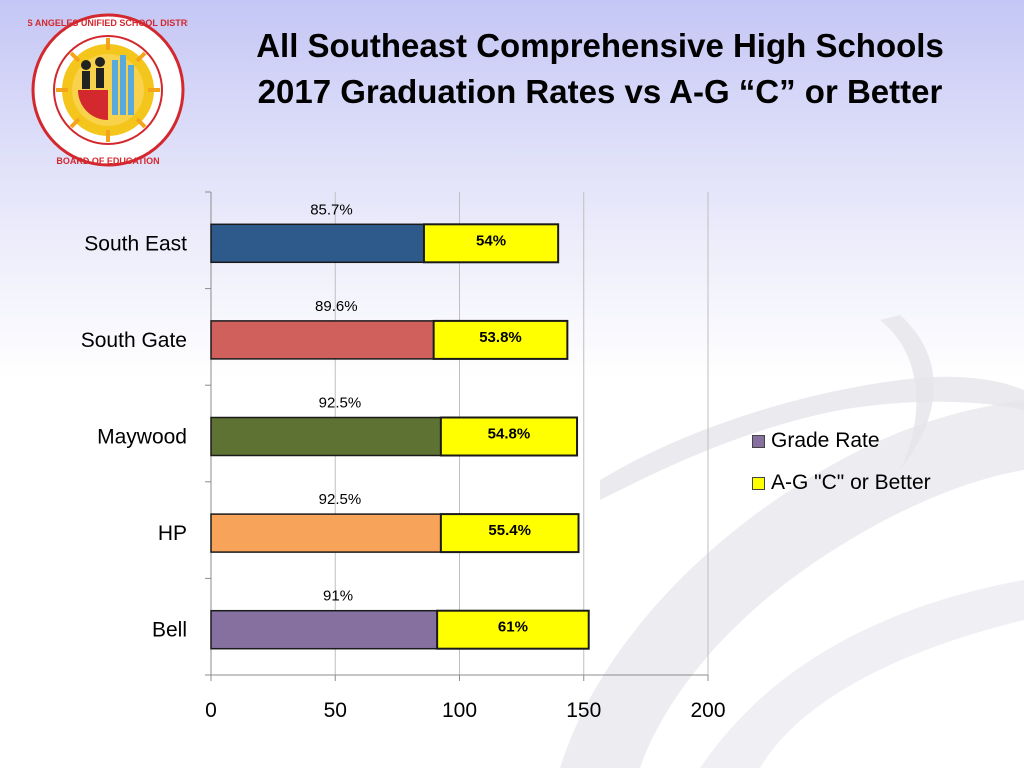 Image resolution: width=1024 pixels, height=768 pixels. Describe the element at coordinates (758, 483) in the screenshot. I see `legend-swatch-ag` at that location.